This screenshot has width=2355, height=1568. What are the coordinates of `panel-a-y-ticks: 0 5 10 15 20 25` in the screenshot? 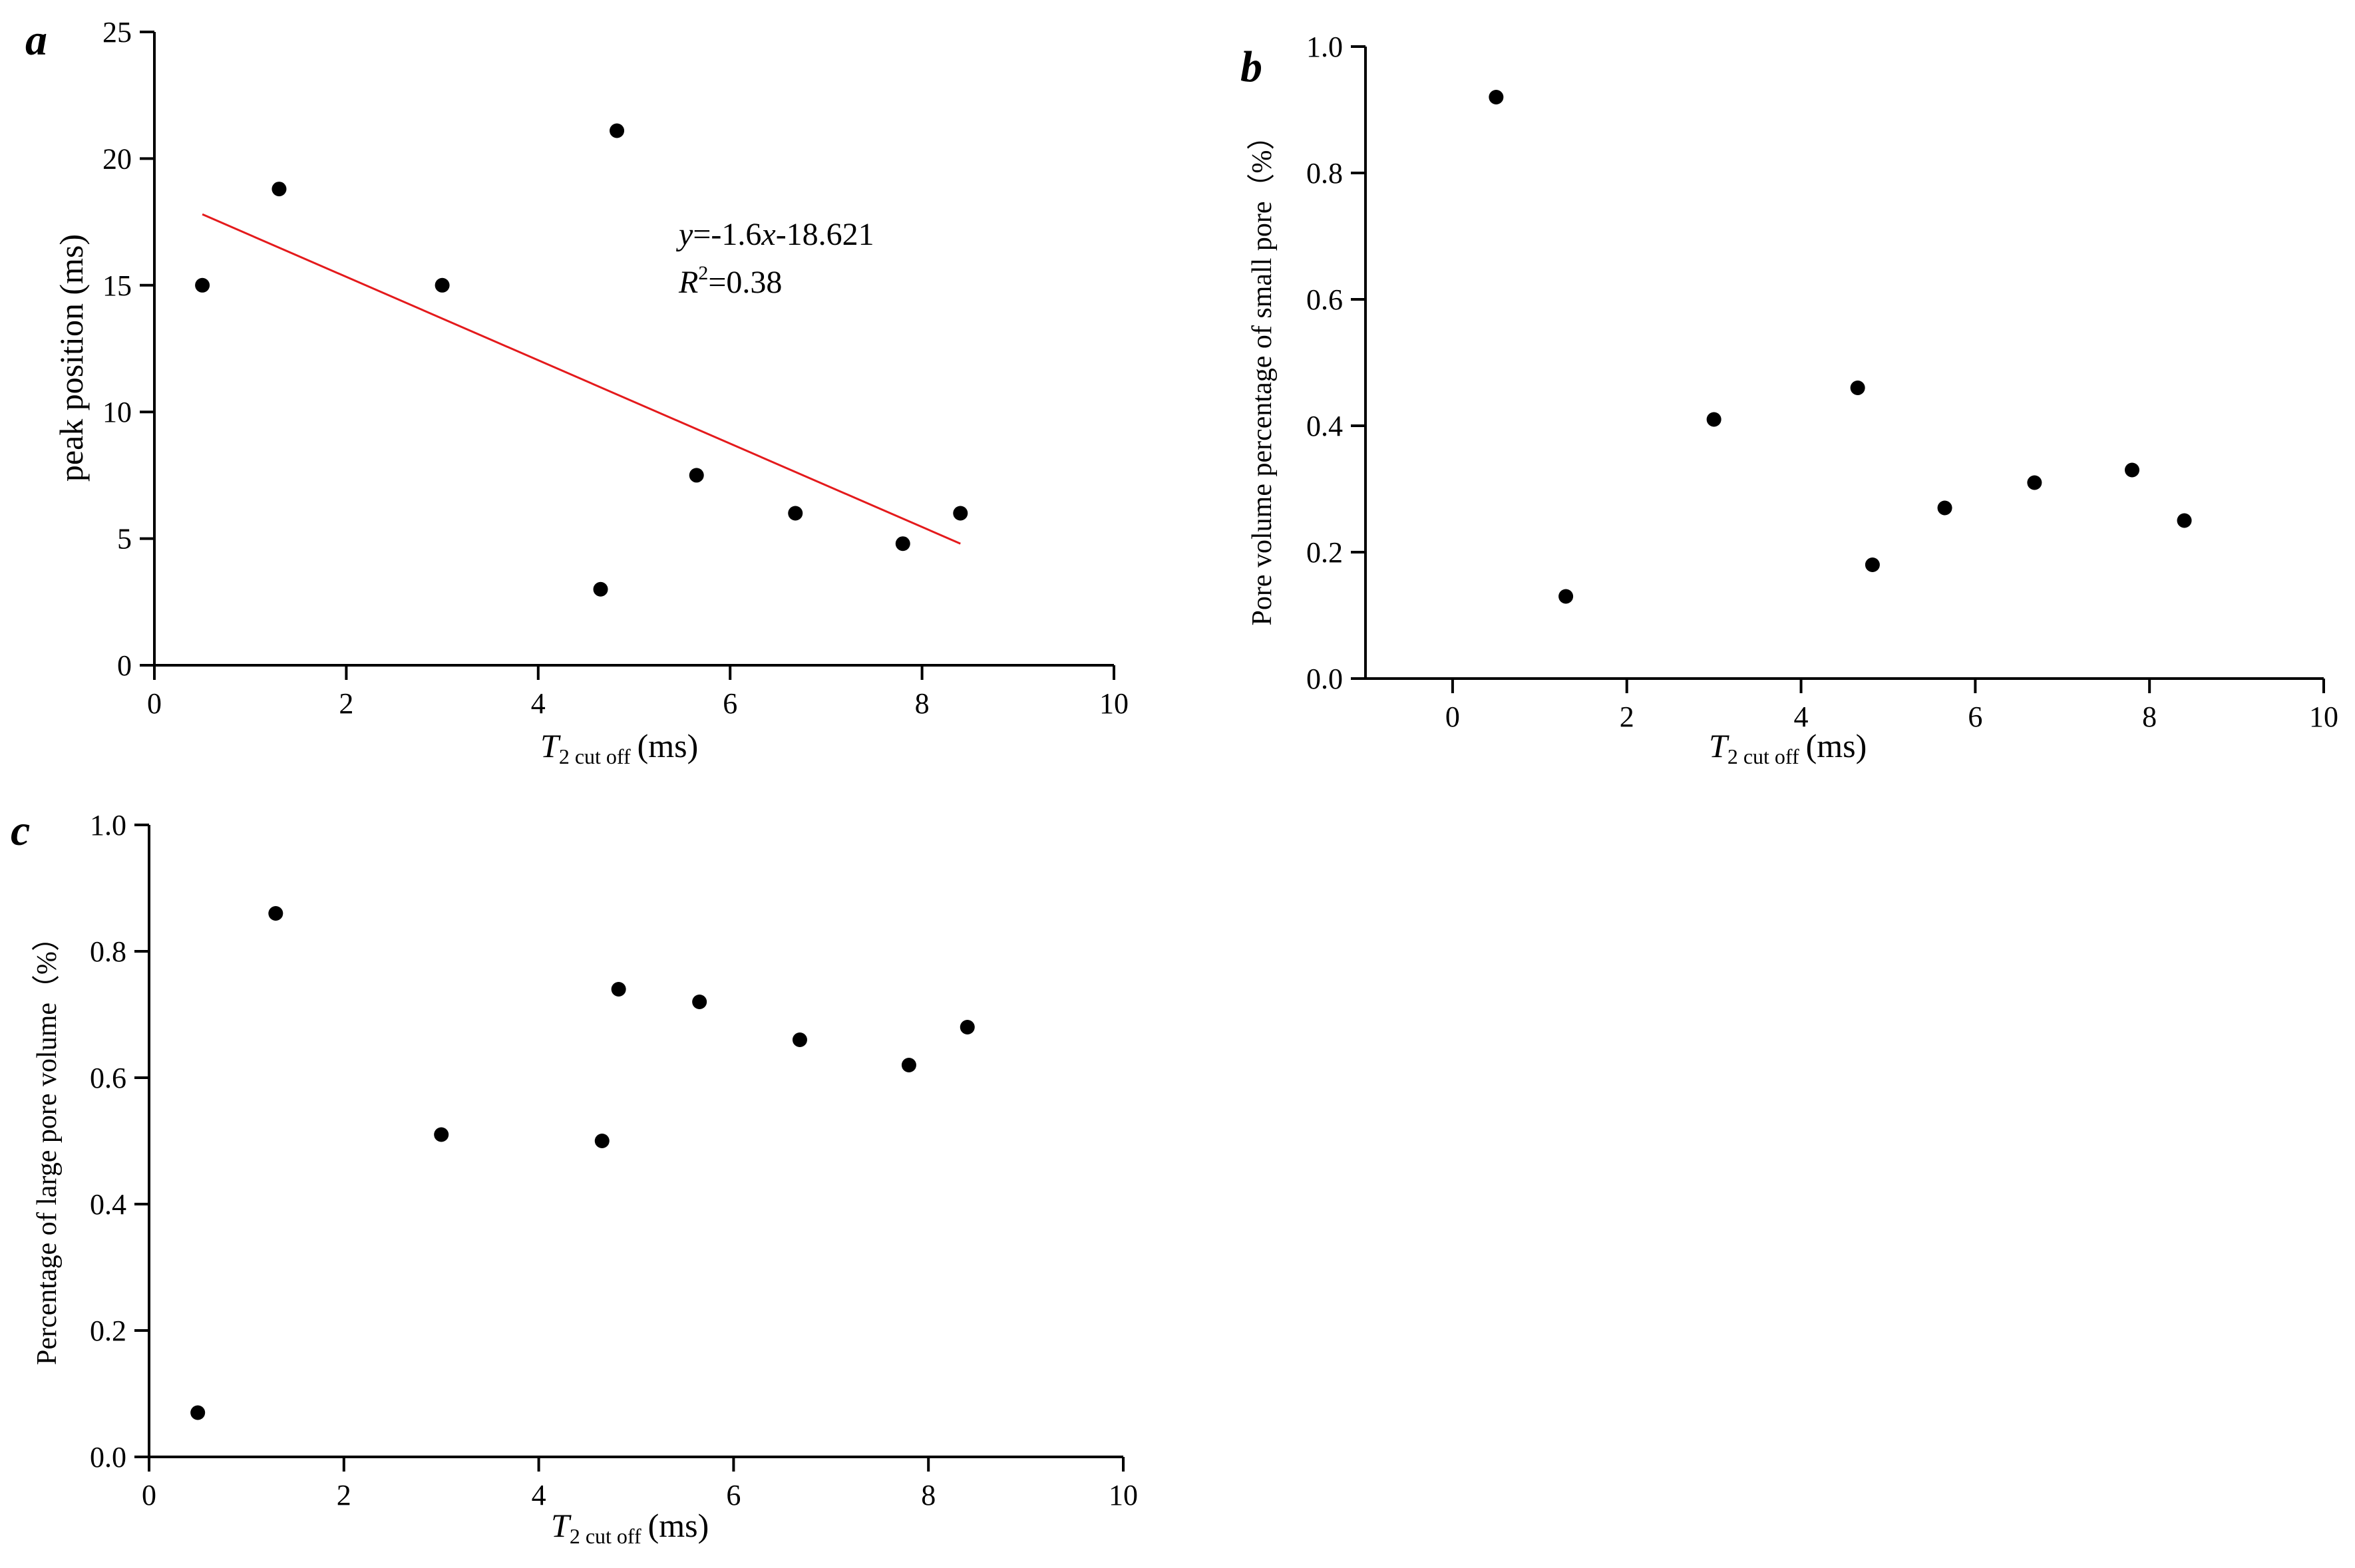 It's located at (128, 349).